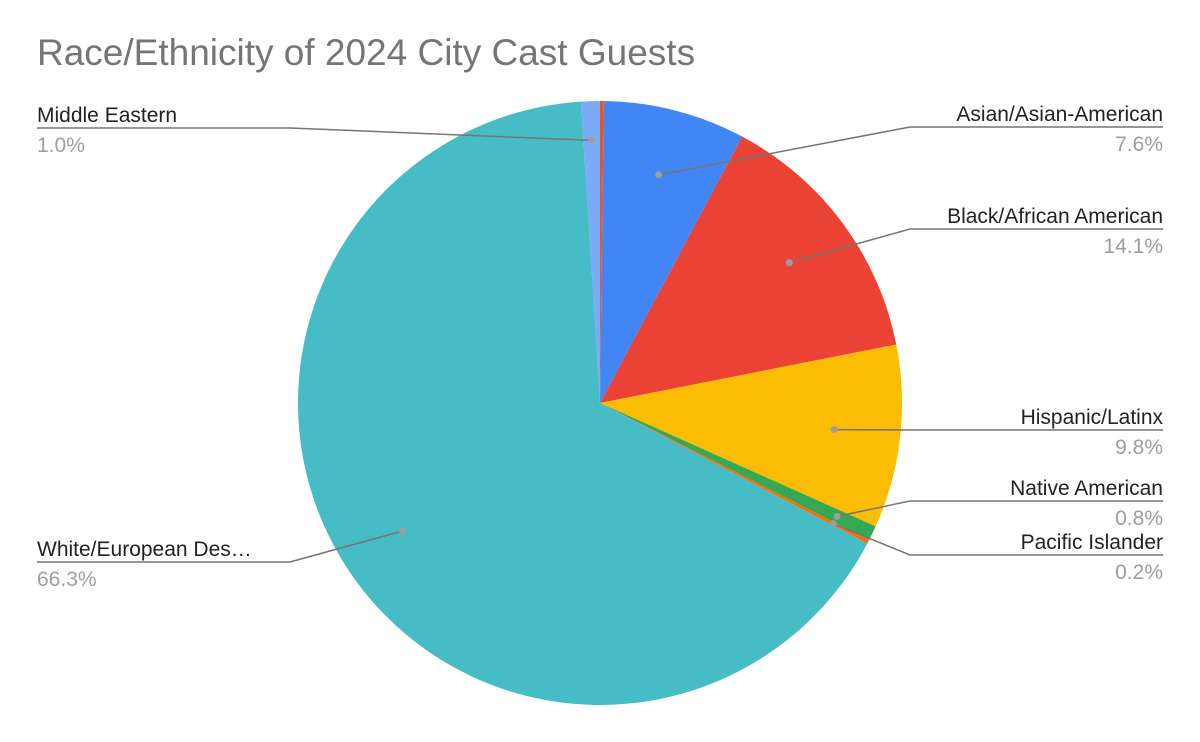  What do you see at coordinates (1133, 246) in the screenshot?
I see `slice-percent-black-african-american: 14.1%` at bounding box center [1133, 246].